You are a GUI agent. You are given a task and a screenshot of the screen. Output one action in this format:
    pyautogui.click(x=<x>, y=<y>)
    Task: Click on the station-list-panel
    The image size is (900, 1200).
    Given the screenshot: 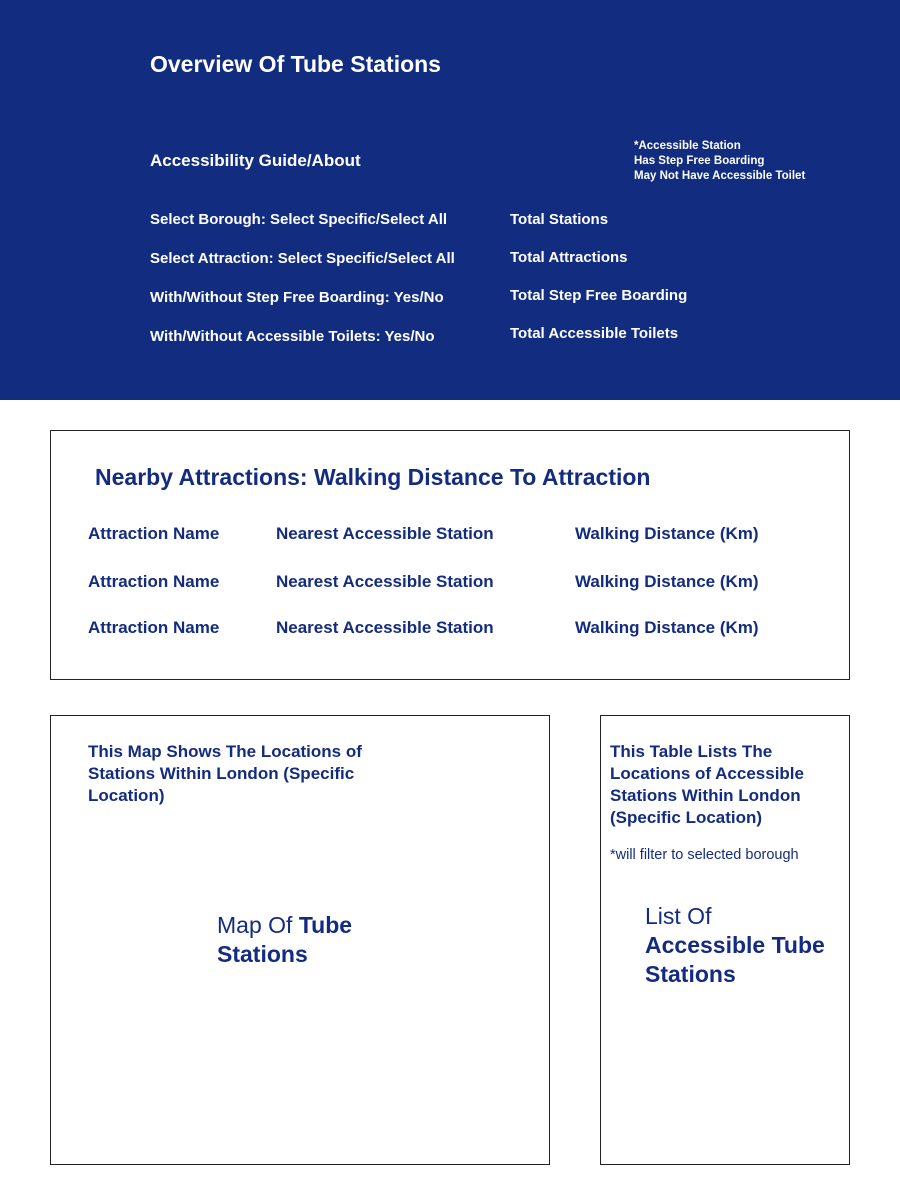 What is the action you would take?
    pyautogui.click(x=725, y=940)
    